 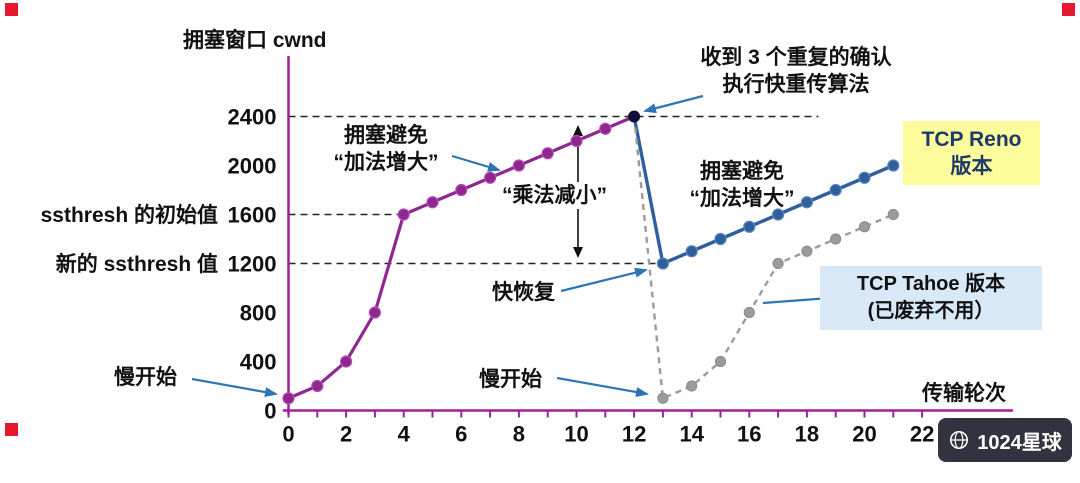 I want to click on svg-text: 4, so click(x=404, y=434).